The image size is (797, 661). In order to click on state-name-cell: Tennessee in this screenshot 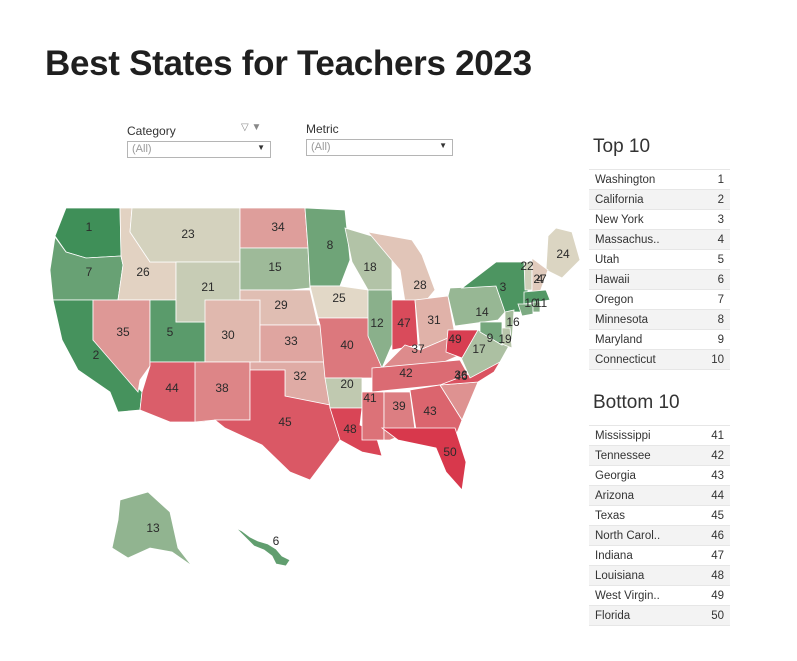, I will do `click(644, 455)`.